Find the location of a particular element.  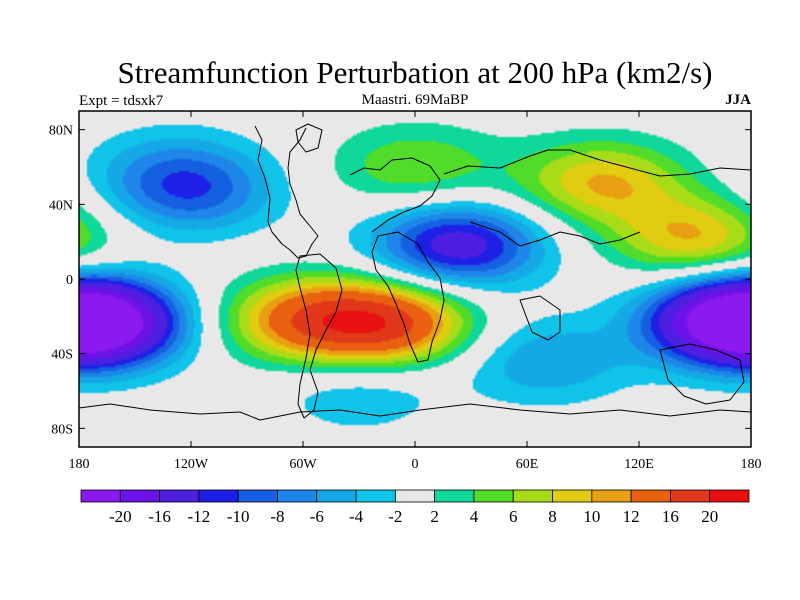

colorbar-label: 8 is located at coordinates (552, 516).